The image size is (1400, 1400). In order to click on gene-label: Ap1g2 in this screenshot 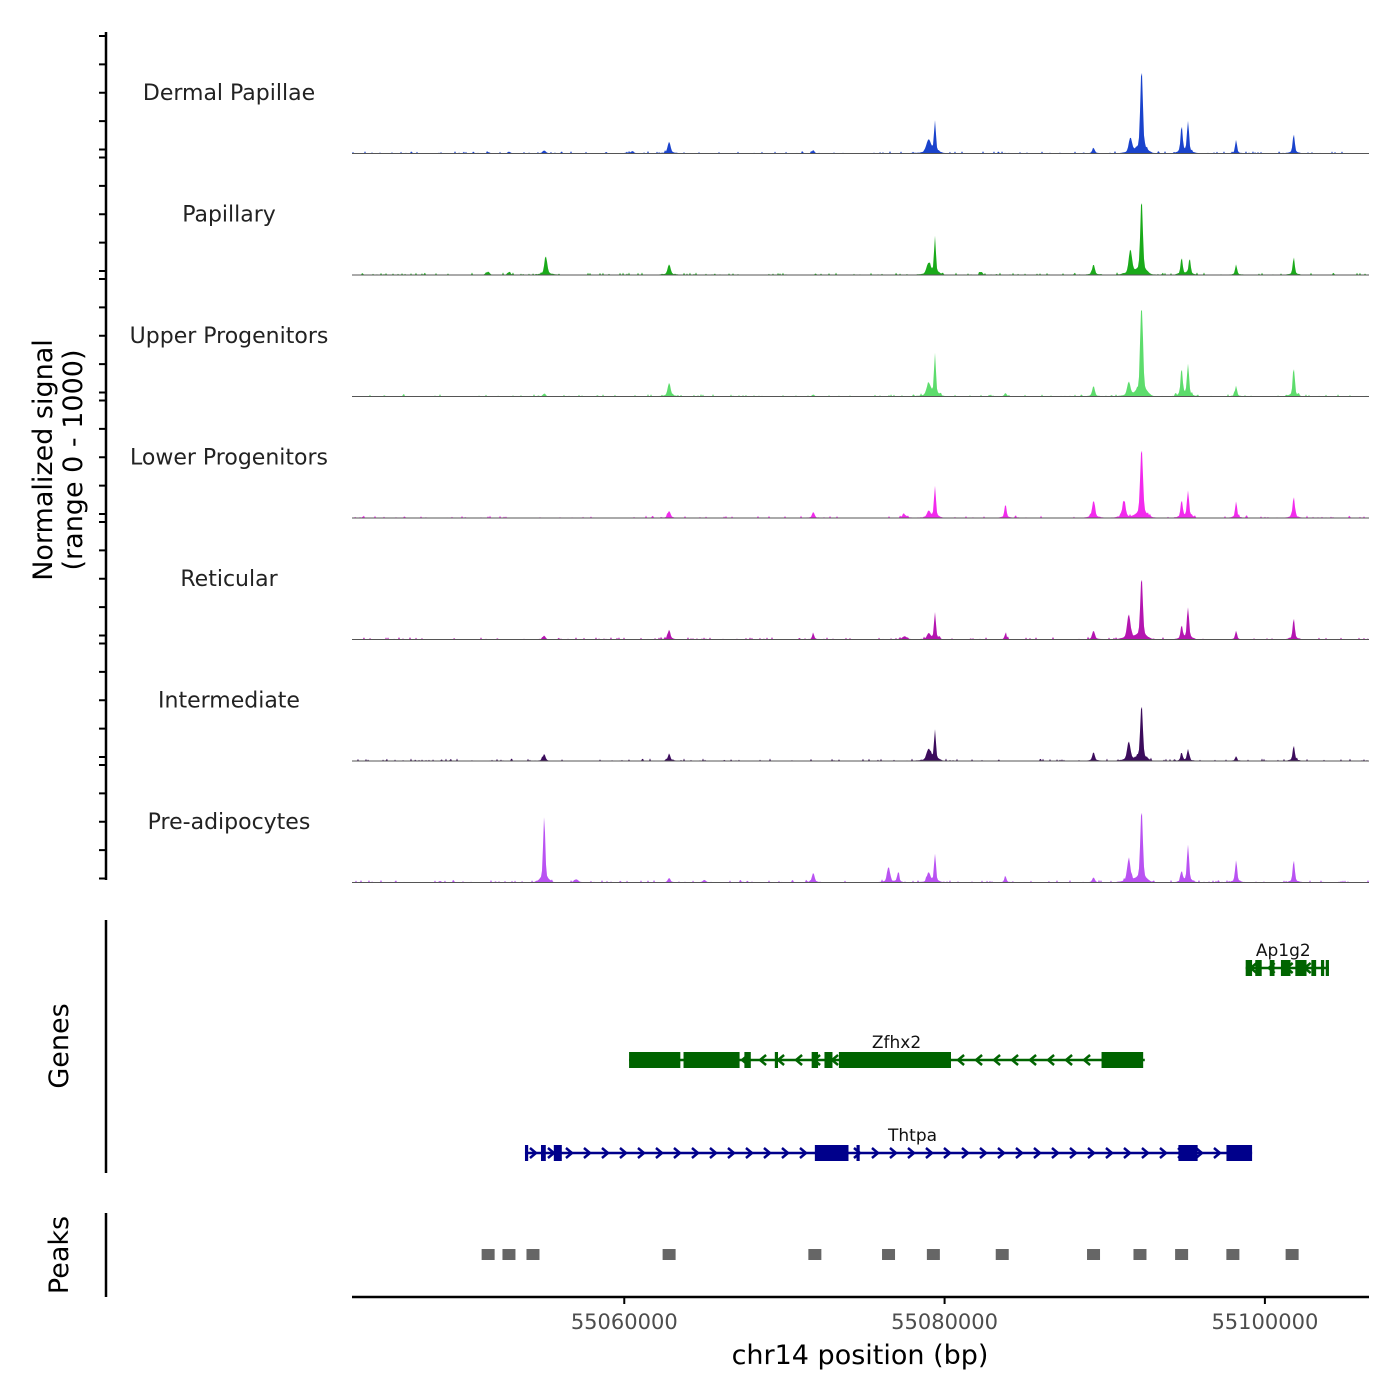, I will do `click(1283, 951)`.